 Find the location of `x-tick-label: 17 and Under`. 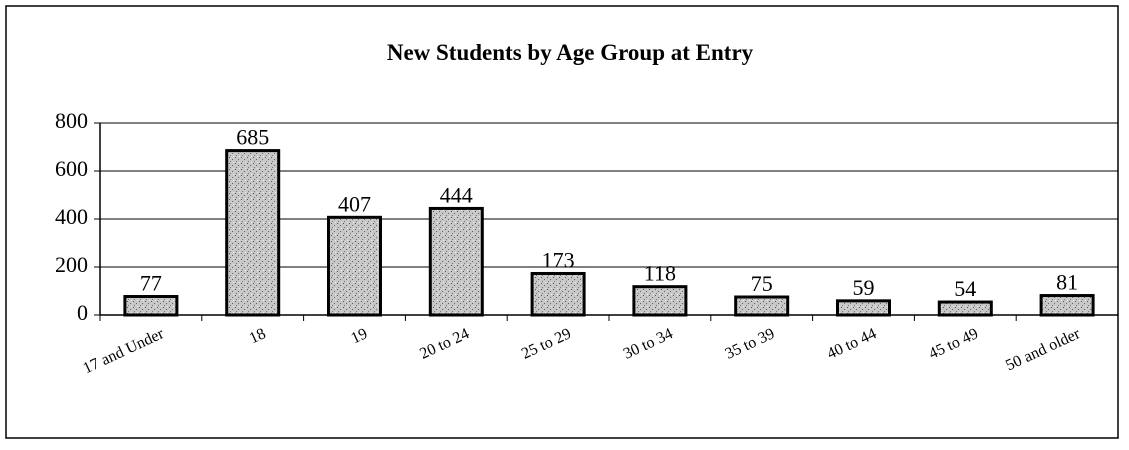

x-tick-label: 17 and Under is located at coordinates (123, 351).